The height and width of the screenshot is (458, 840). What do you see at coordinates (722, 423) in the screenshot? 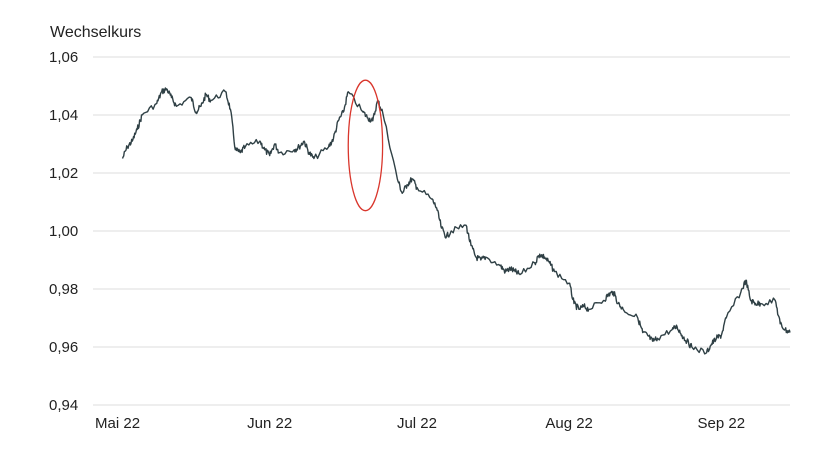
I see `x-tick-label: Sep 22` at bounding box center [722, 423].